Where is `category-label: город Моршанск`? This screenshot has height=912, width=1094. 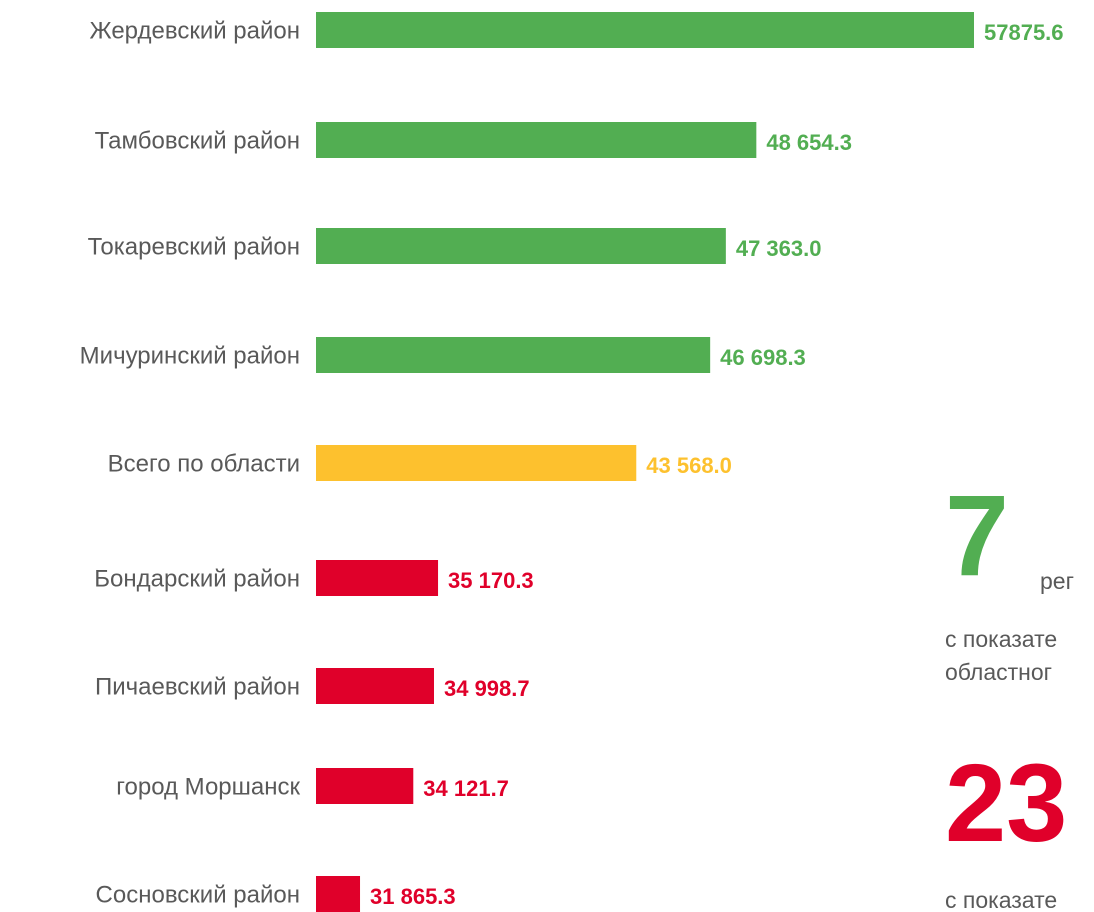
category-label: город Моршанск is located at coordinates (208, 786).